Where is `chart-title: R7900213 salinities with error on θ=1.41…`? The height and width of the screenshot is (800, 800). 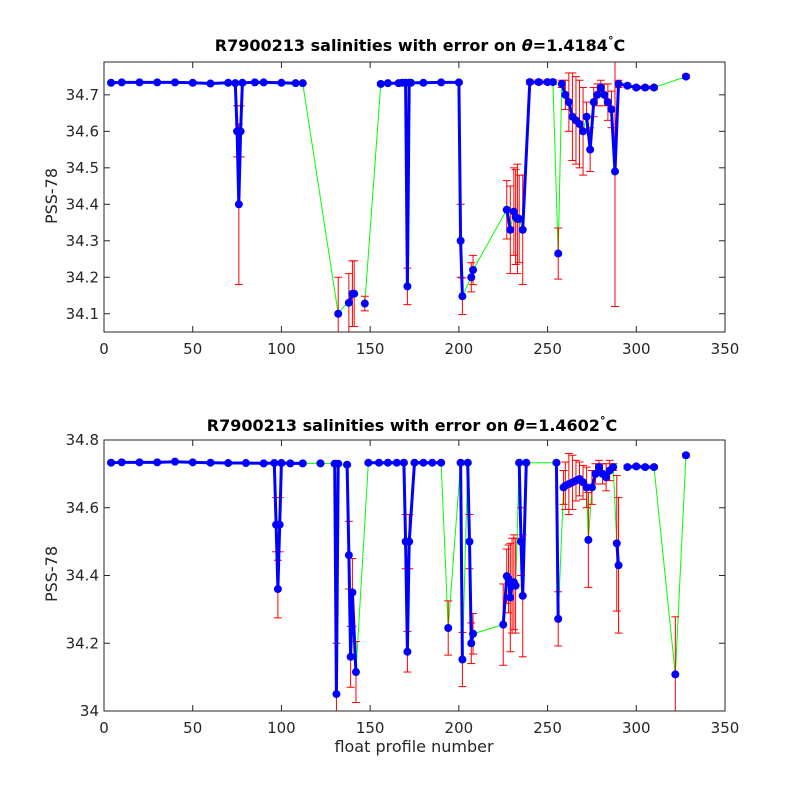
chart-title: R7900213 salinities with error on θ=1.41… is located at coordinates (420, 44).